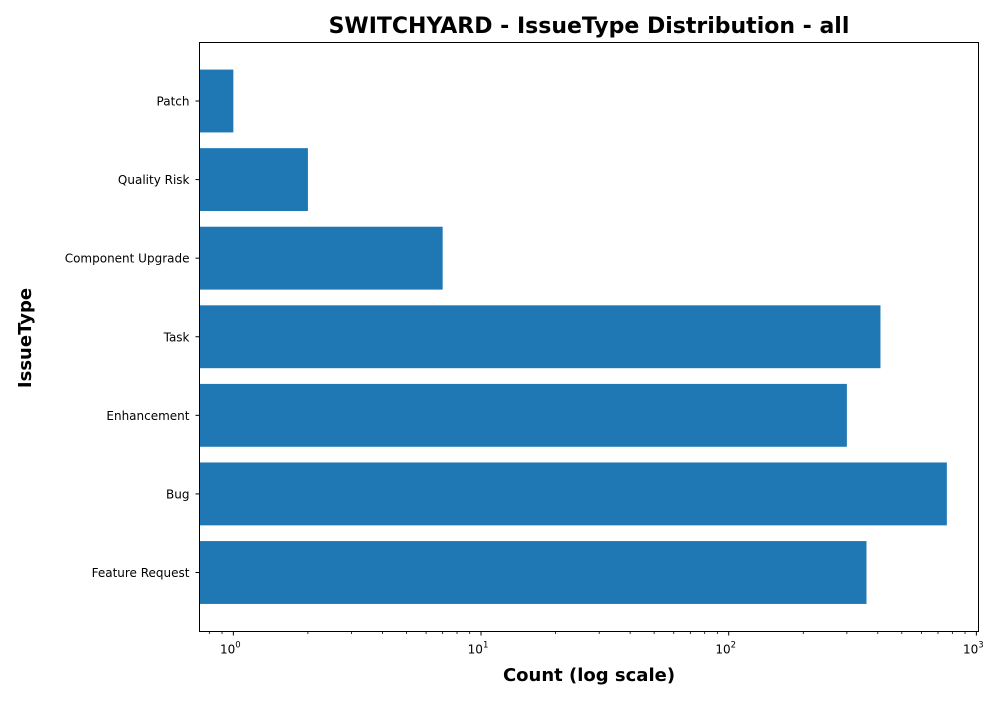 Image resolution: width=1000 pixels, height=704 pixels. I want to click on y-tick-label: Bug, so click(177, 494).